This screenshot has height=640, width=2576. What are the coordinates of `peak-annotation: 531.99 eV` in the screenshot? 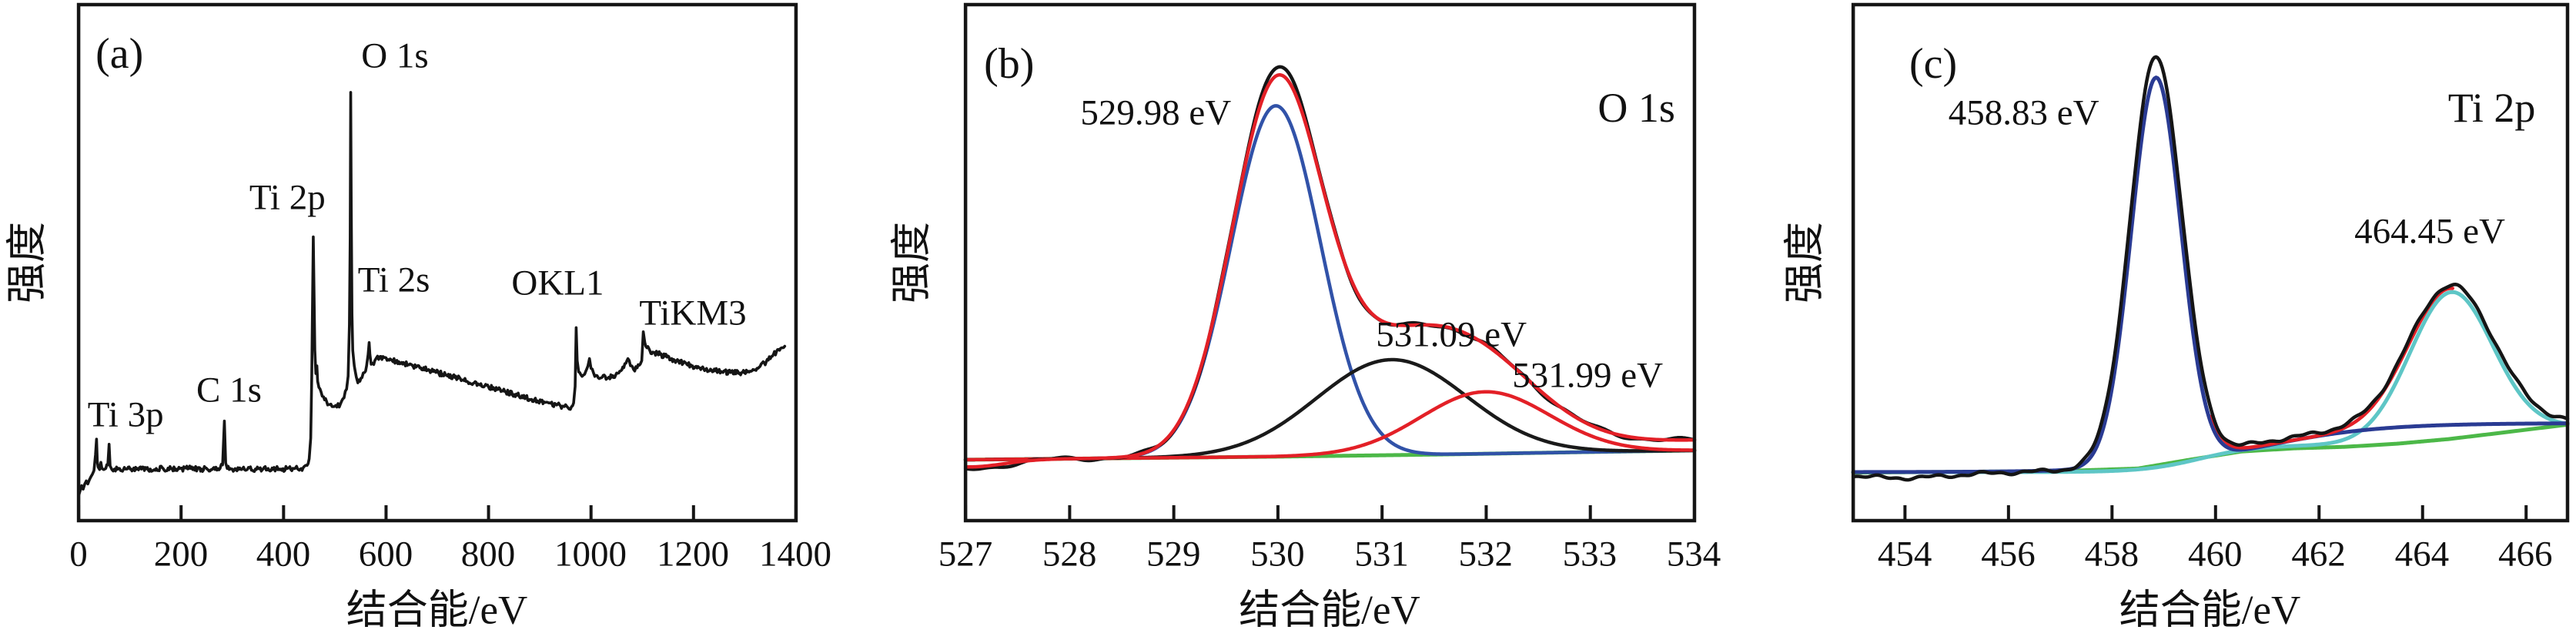 It's located at (1588, 375).